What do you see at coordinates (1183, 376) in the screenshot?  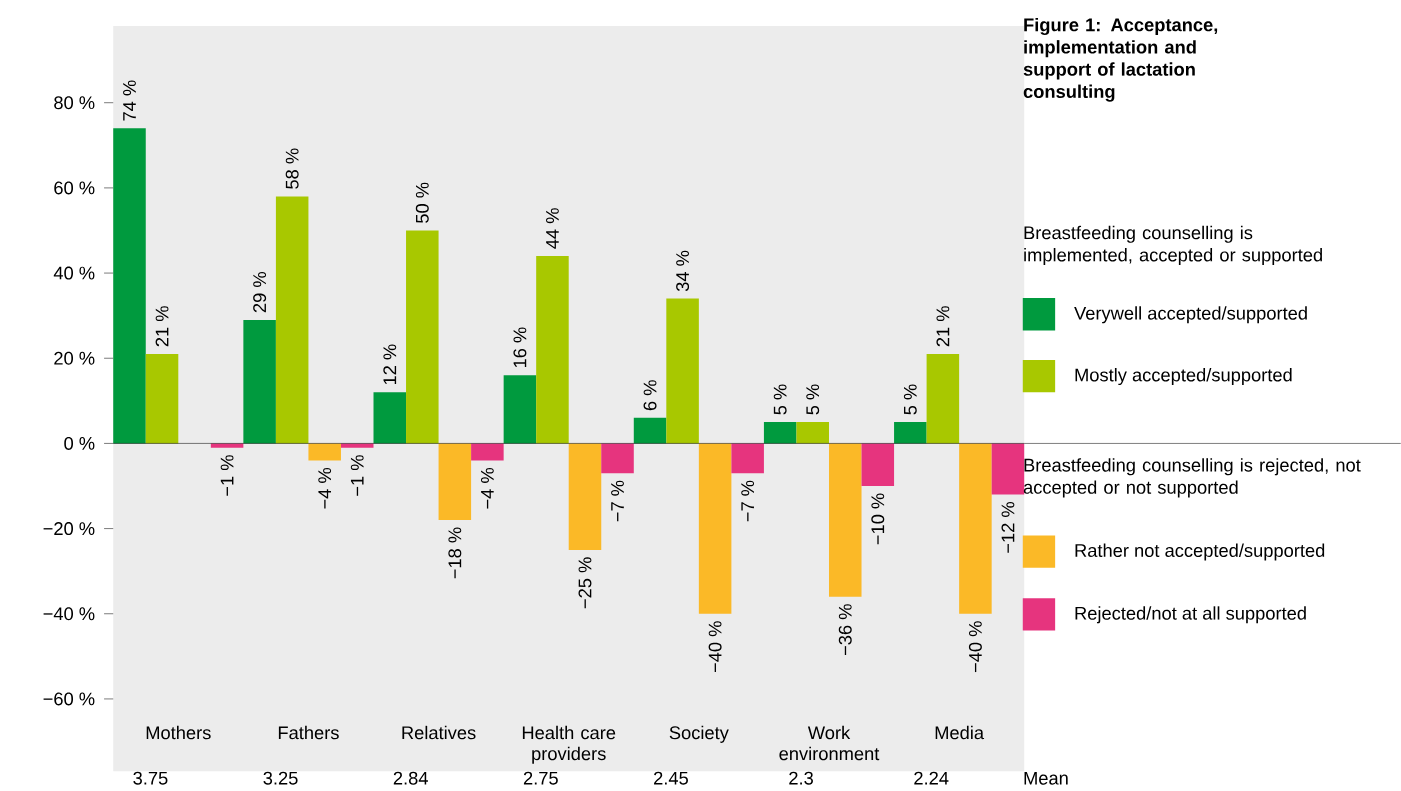 I see `legend-label: Mostly accepted/supported` at bounding box center [1183, 376].